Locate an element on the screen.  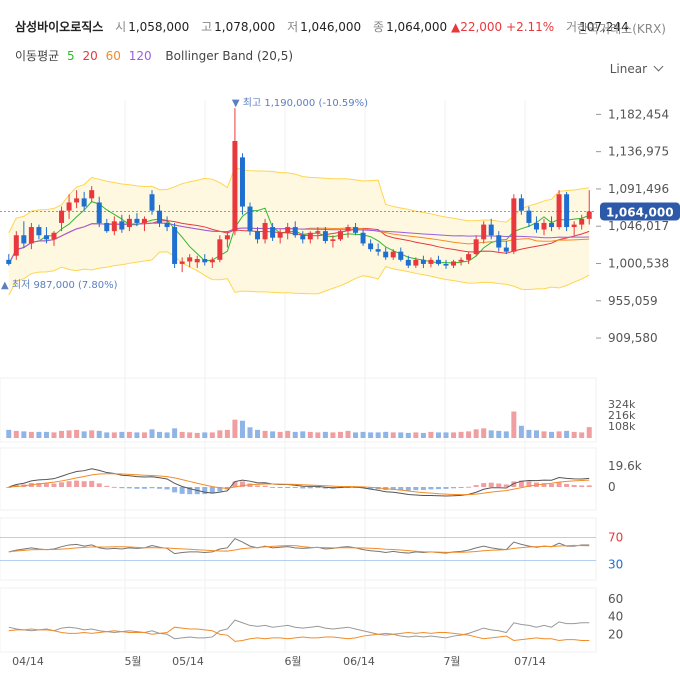
rsi-signal-line is located at coordinates (299, 548).